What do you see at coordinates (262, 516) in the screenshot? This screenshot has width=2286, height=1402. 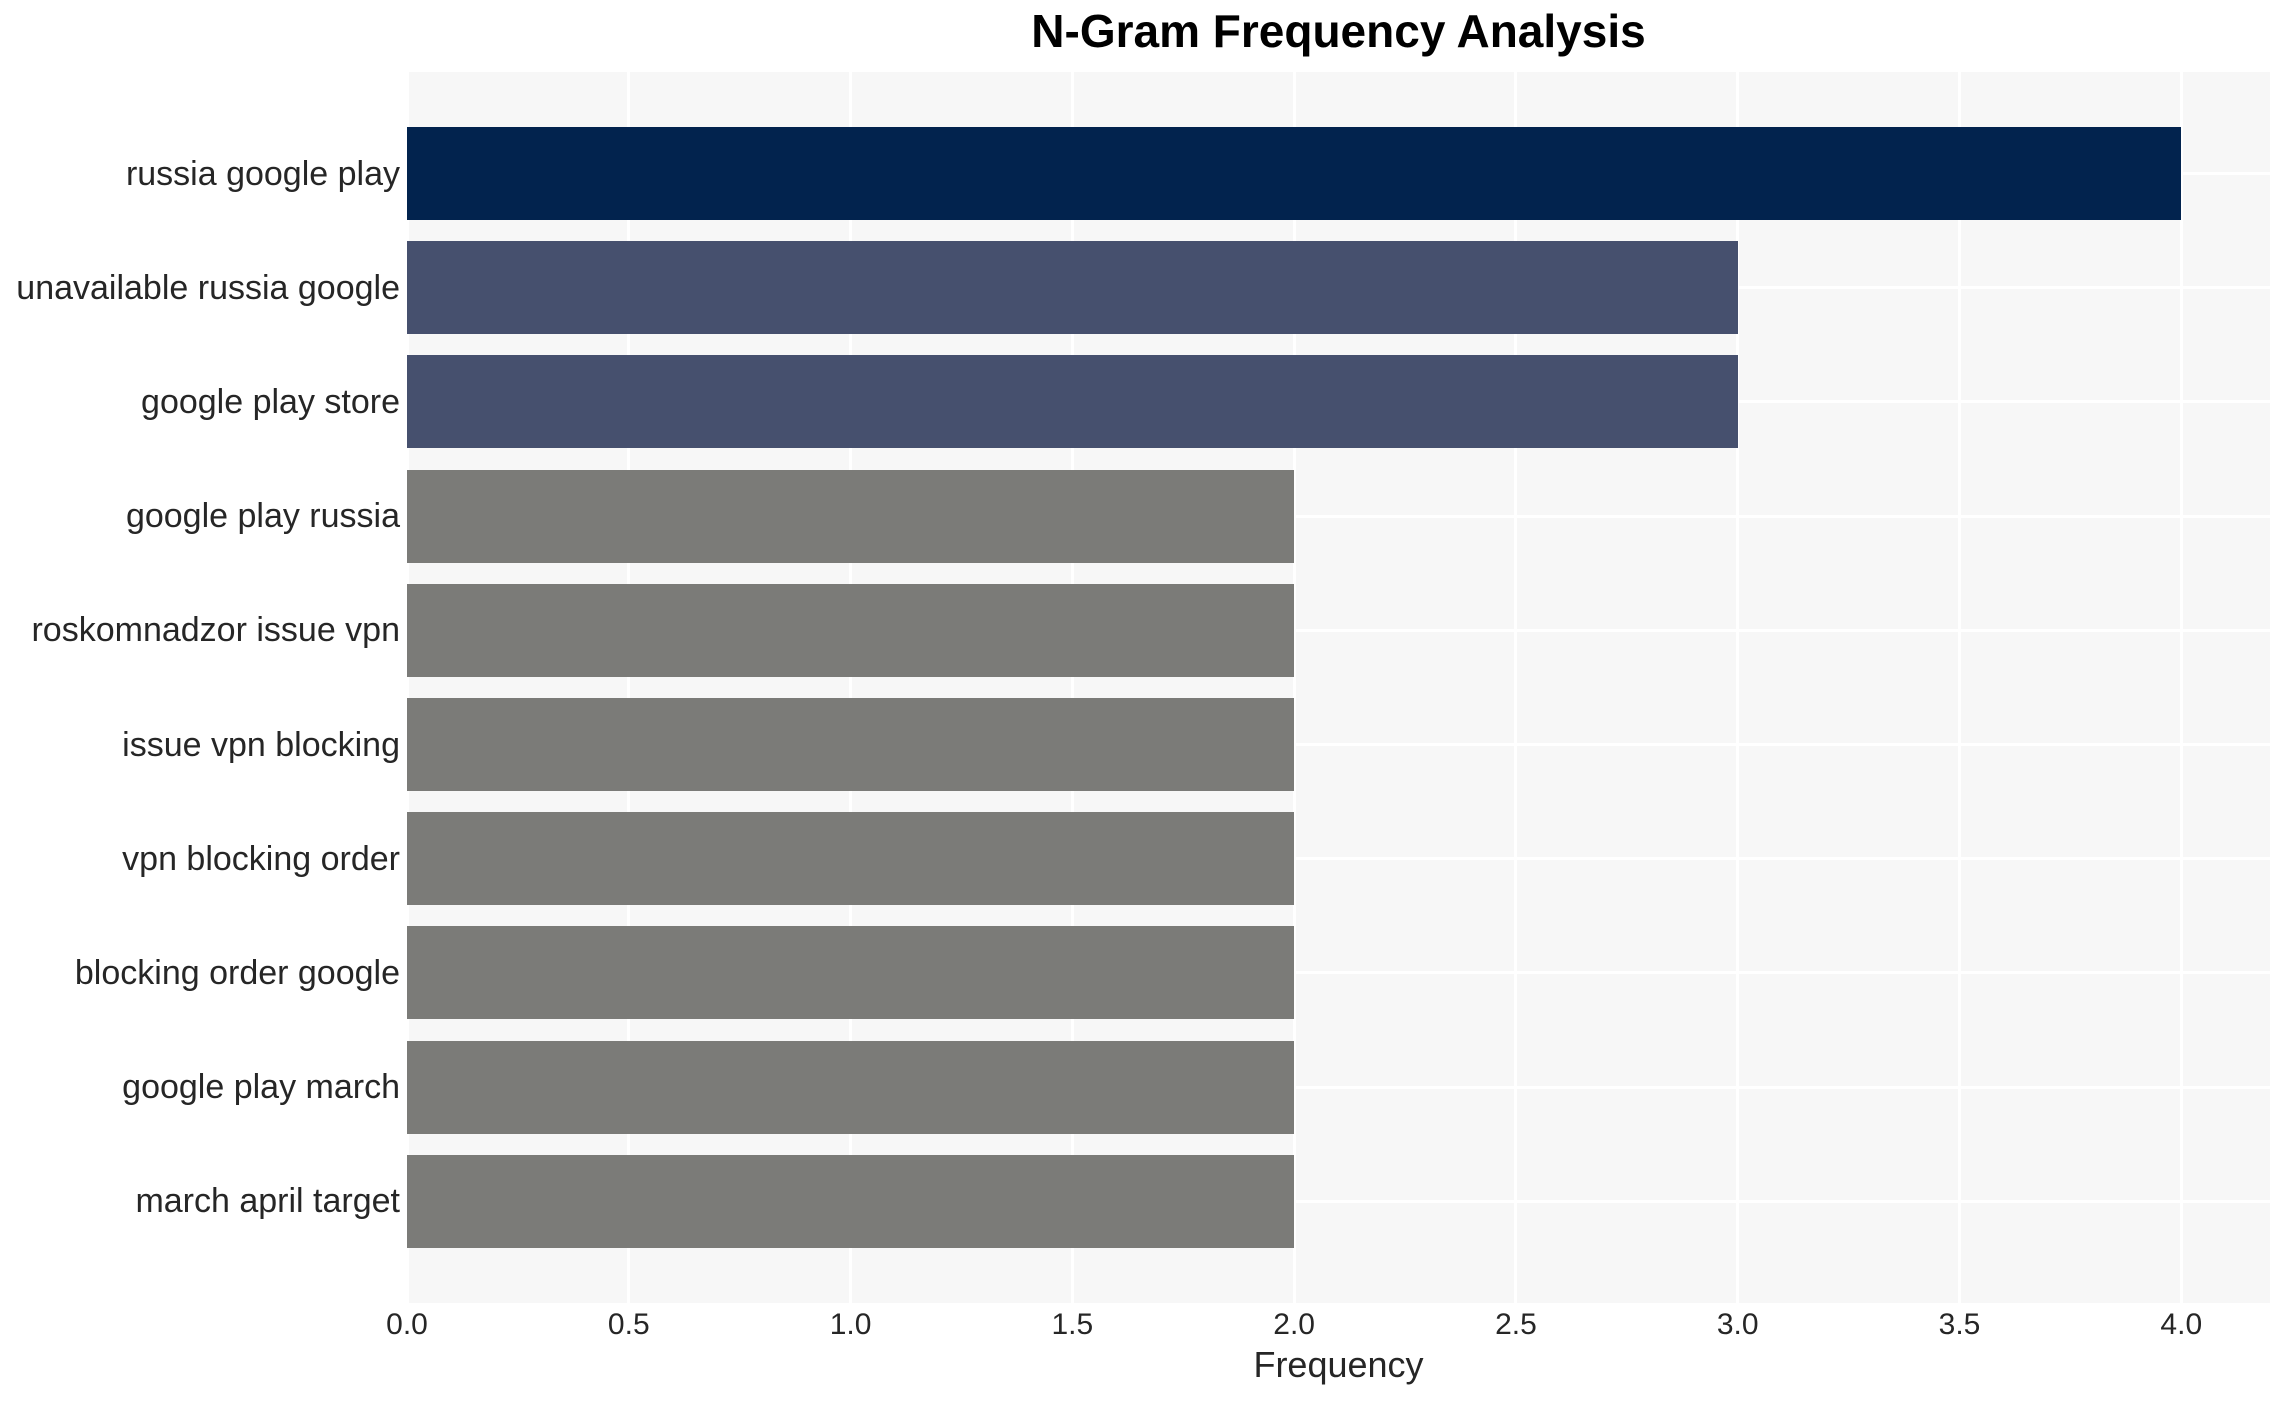 I see `y-tick-label: google play russia` at bounding box center [262, 516].